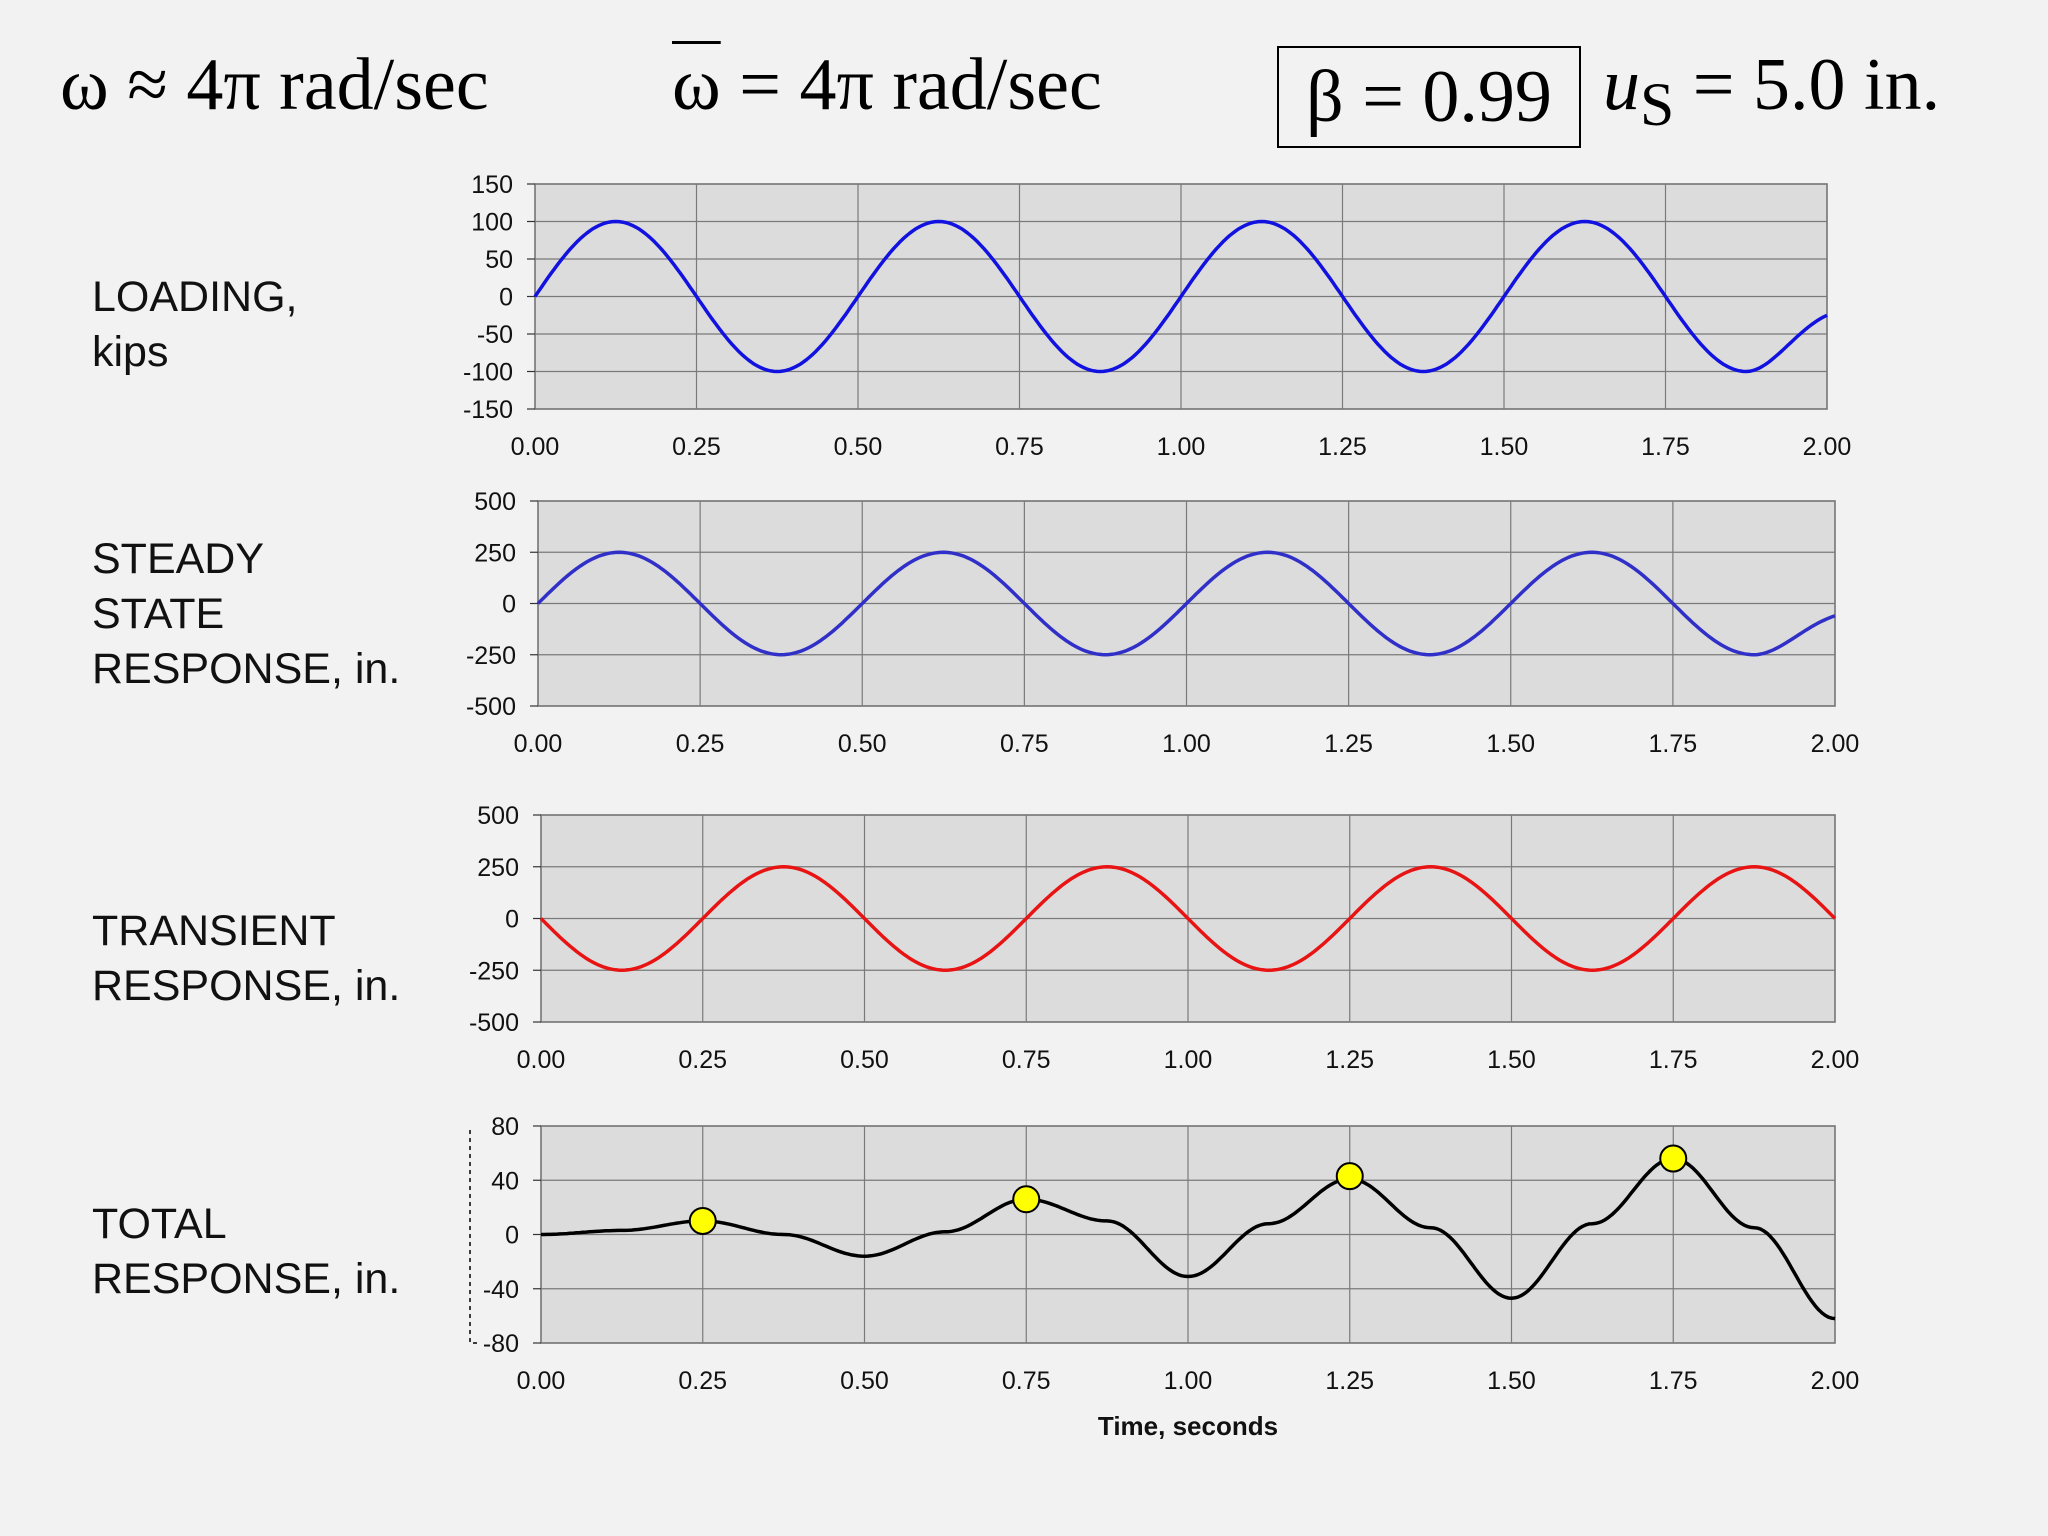 The width and height of the screenshot is (2048, 1536). What do you see at coordinates (246, 1252) in the screenshot?
I see `total-label: TOTAL RESPONSE, in.` at bounding box center [246, 1252].